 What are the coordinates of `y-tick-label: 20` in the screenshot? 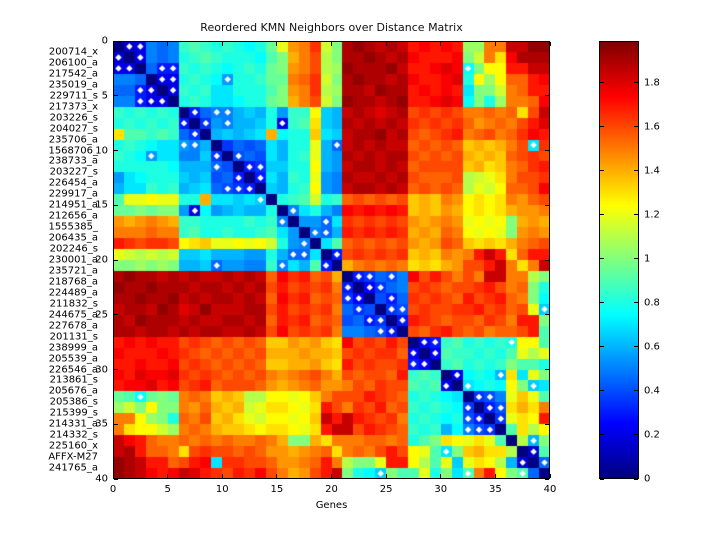 It's located at (101, 260).